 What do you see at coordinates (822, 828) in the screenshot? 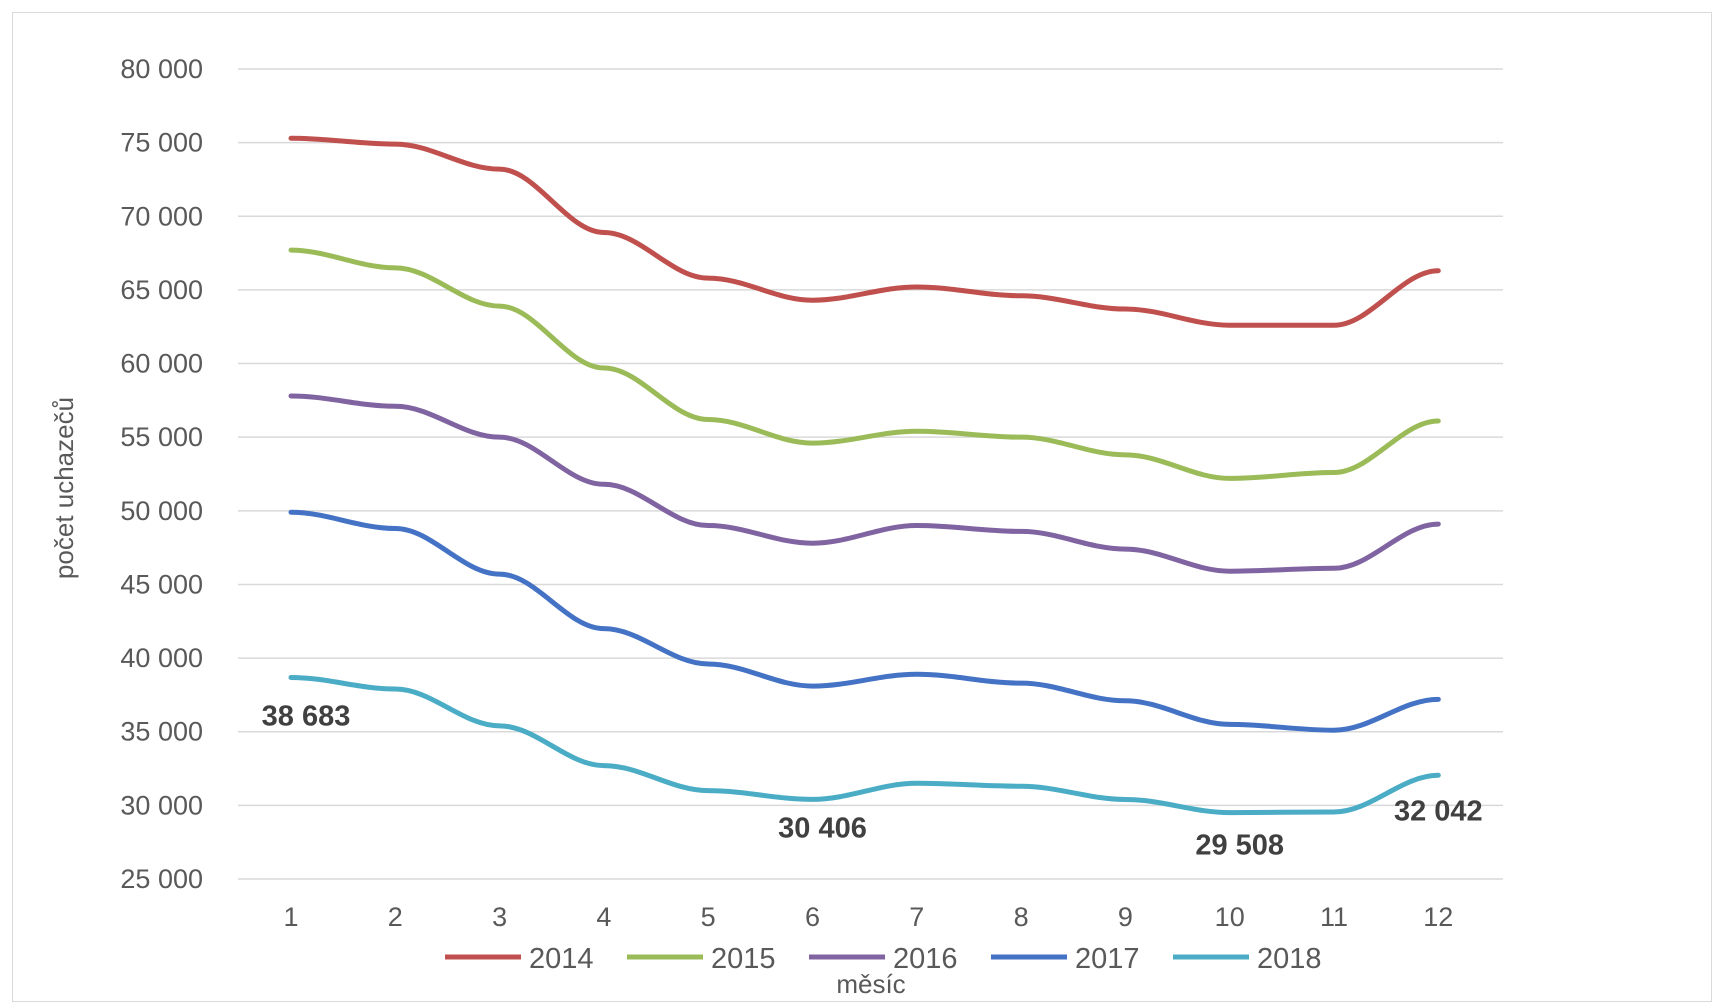
I see `data-label: 30 406` at bounding box center [822, 828].